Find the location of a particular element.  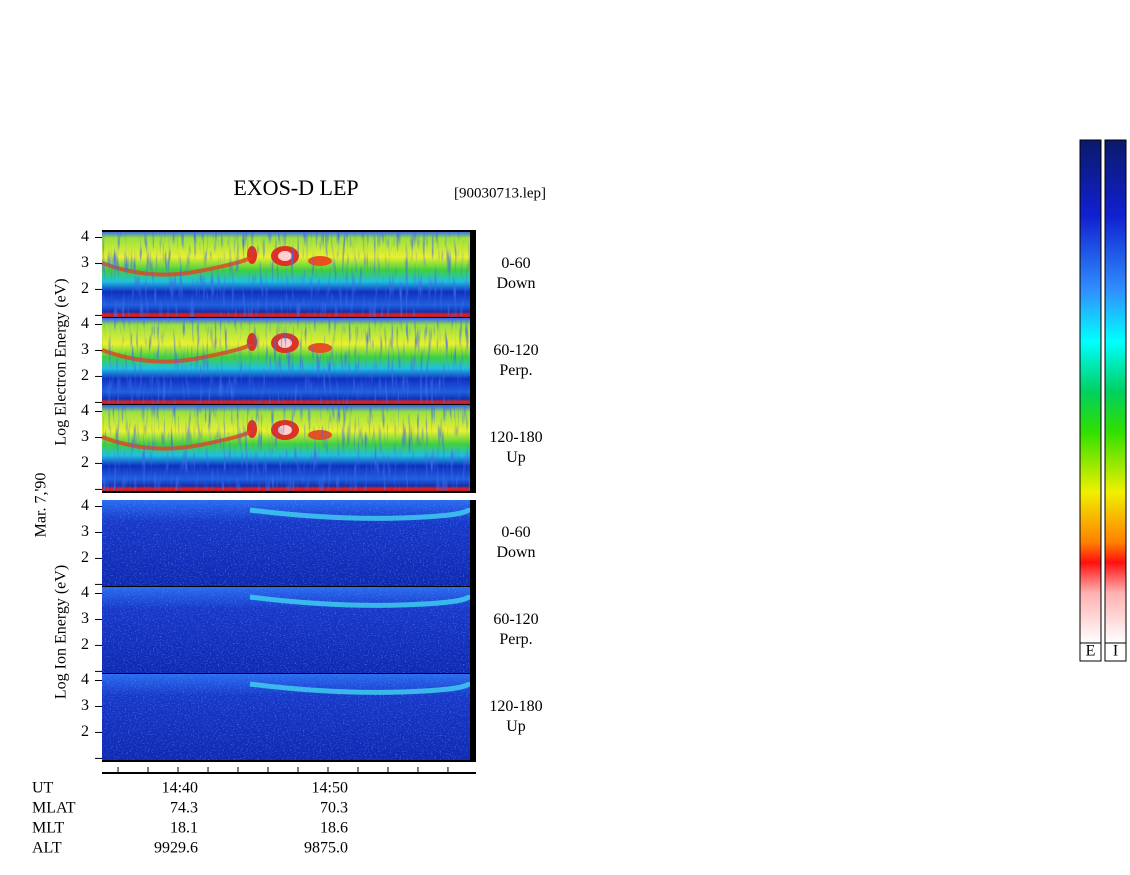

orbit-value: 9929.6 is located at coordinates (176, 848).